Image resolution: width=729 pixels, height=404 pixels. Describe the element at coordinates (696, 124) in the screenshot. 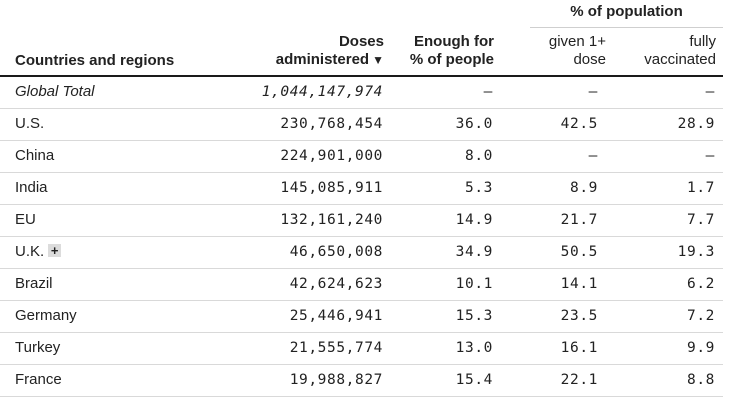

I see `fully-vaccinated-cell: 28.9` at that location.